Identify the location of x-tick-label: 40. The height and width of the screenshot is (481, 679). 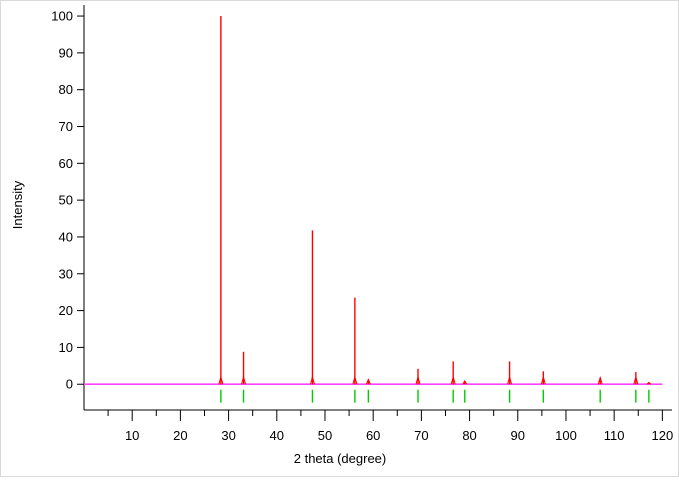
(277, 435).